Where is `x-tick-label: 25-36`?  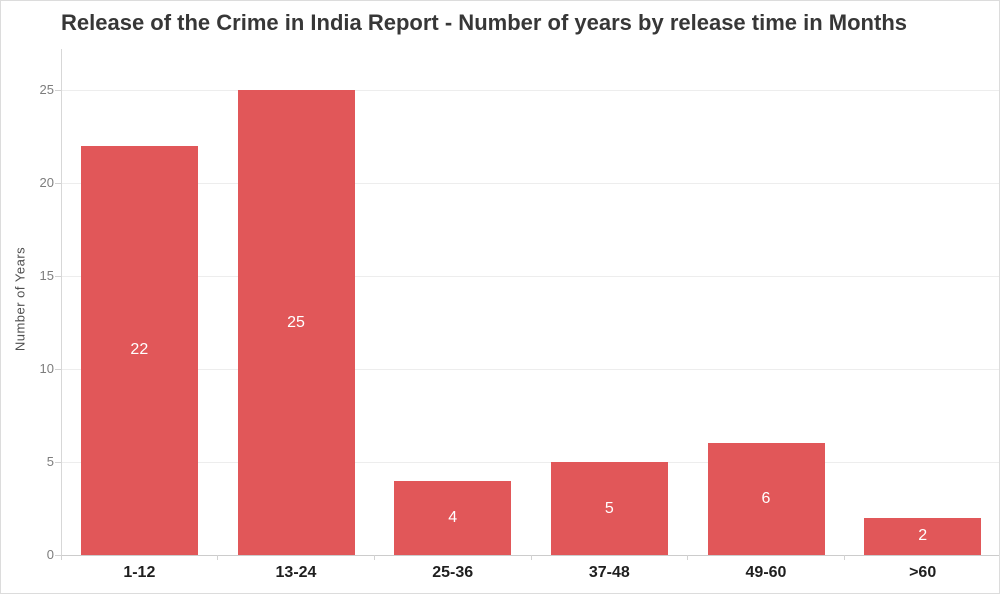
x-tick-label: 25-36 is located at coordinates (453, 572).